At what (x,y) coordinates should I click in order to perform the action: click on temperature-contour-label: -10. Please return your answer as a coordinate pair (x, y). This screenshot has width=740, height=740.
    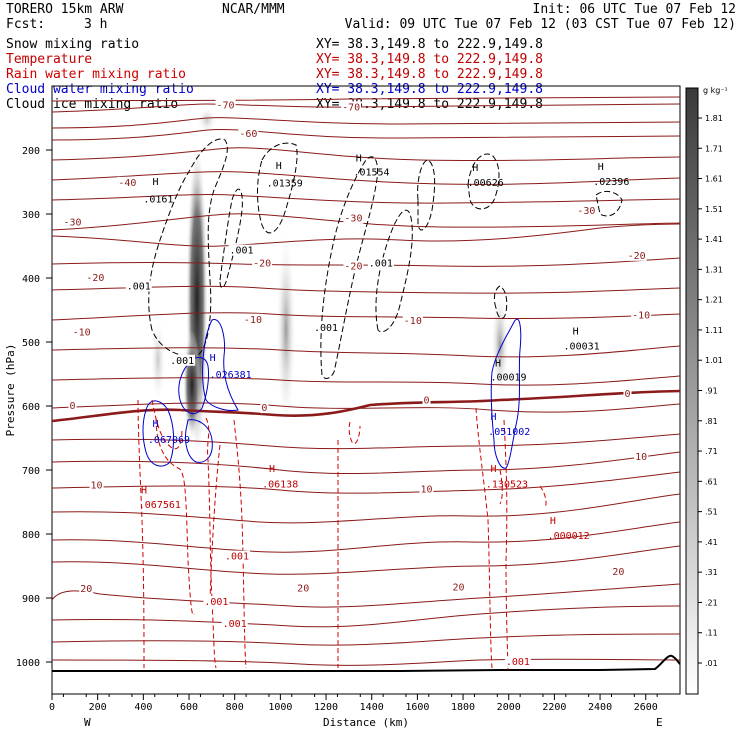
    Looking at the image, I should click on (82, 333).